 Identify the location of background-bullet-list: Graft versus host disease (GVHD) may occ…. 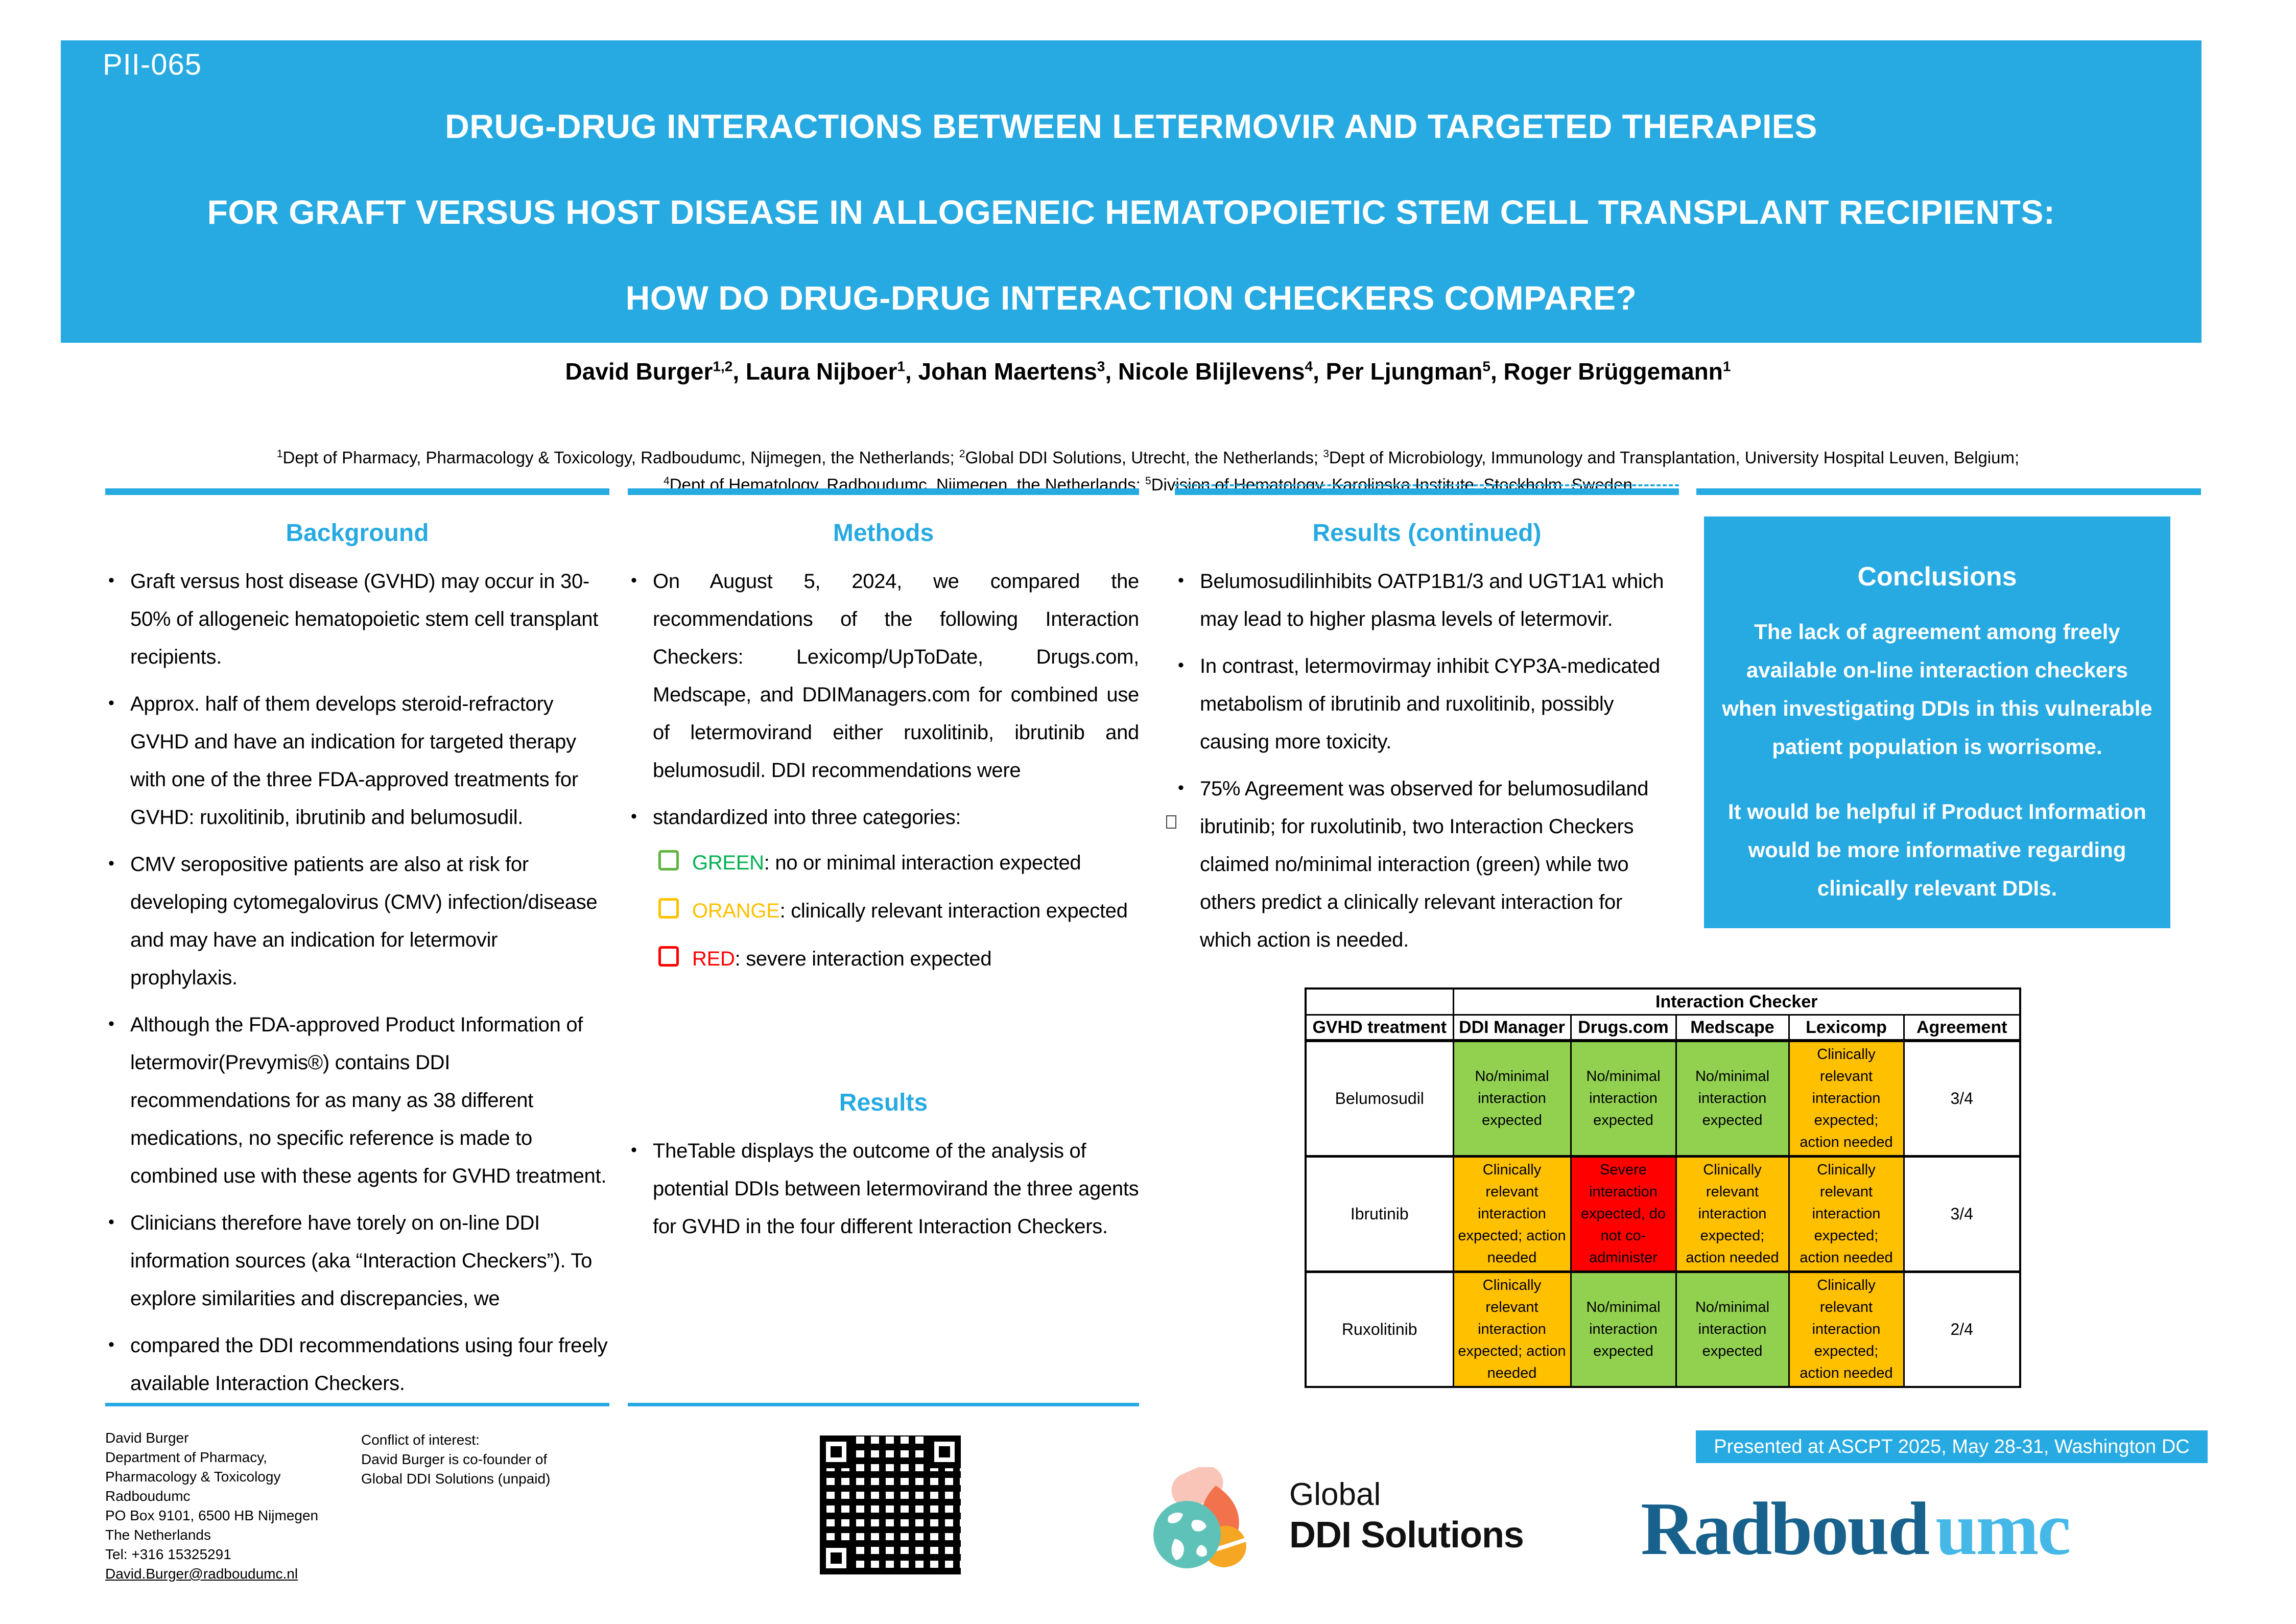
(357, 981).